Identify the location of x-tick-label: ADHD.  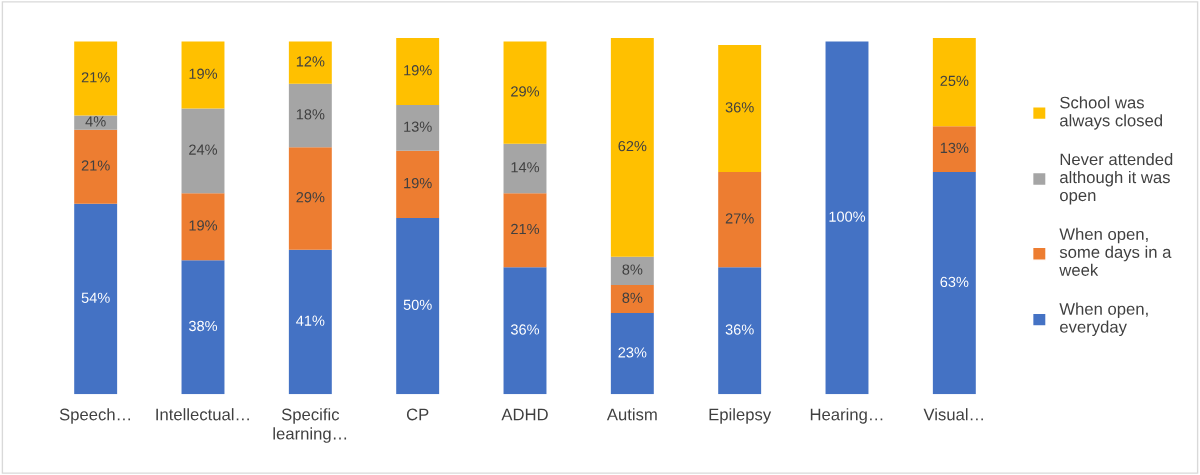
(524, 414).